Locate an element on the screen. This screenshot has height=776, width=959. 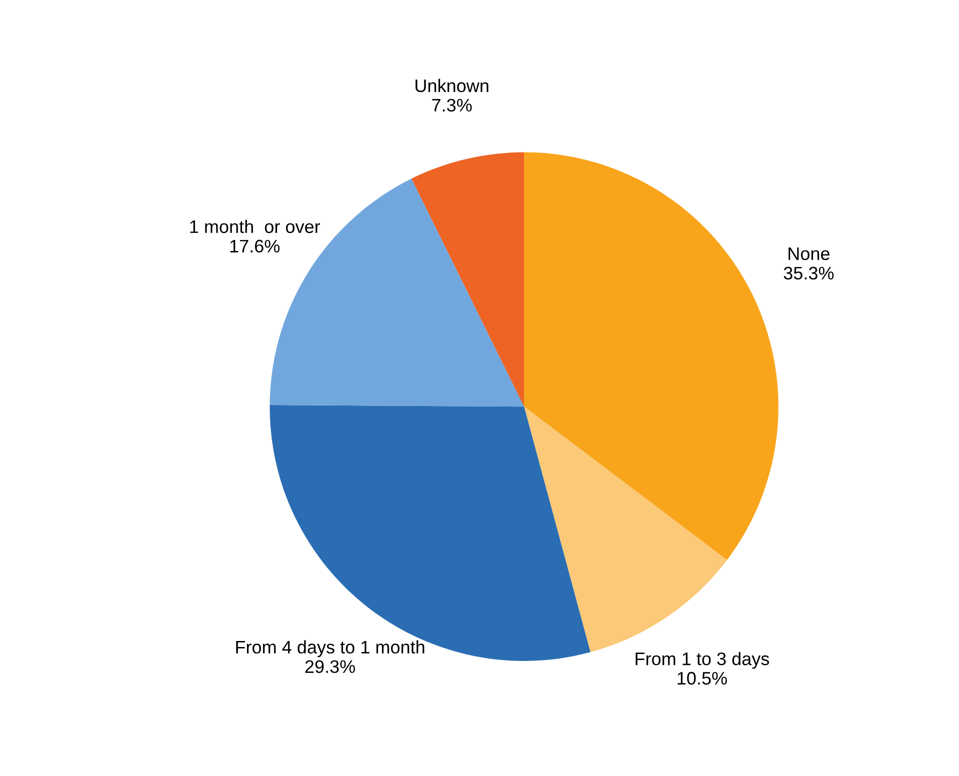
data-label: 7.3% is located at coordinates (452, 105).